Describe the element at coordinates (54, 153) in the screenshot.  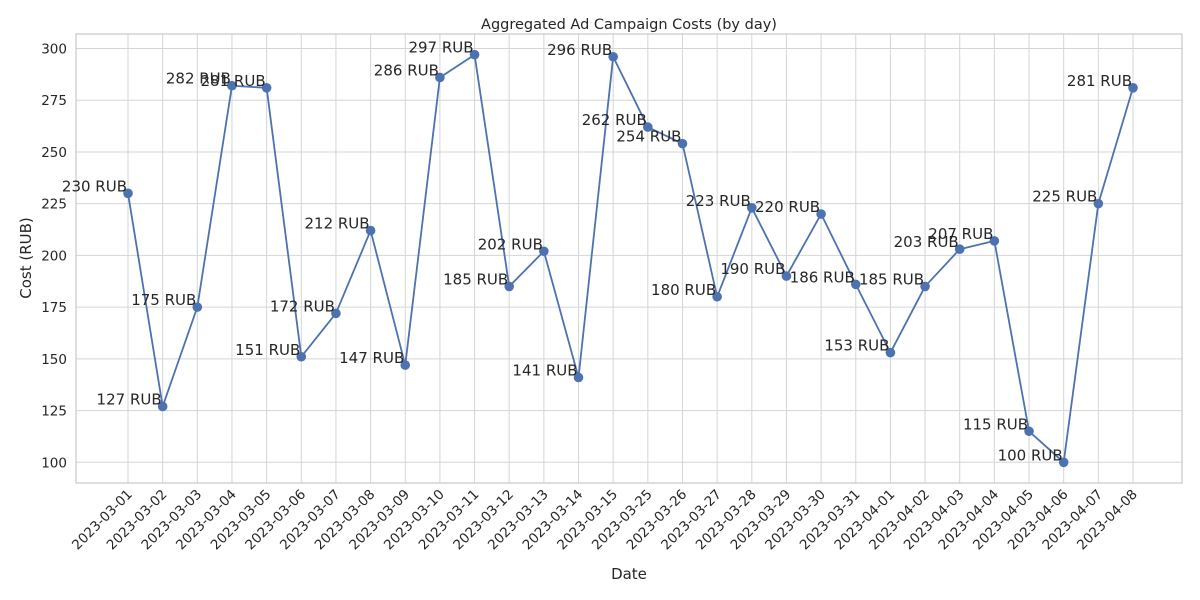
I see `y-tick-label: 250` at that location.